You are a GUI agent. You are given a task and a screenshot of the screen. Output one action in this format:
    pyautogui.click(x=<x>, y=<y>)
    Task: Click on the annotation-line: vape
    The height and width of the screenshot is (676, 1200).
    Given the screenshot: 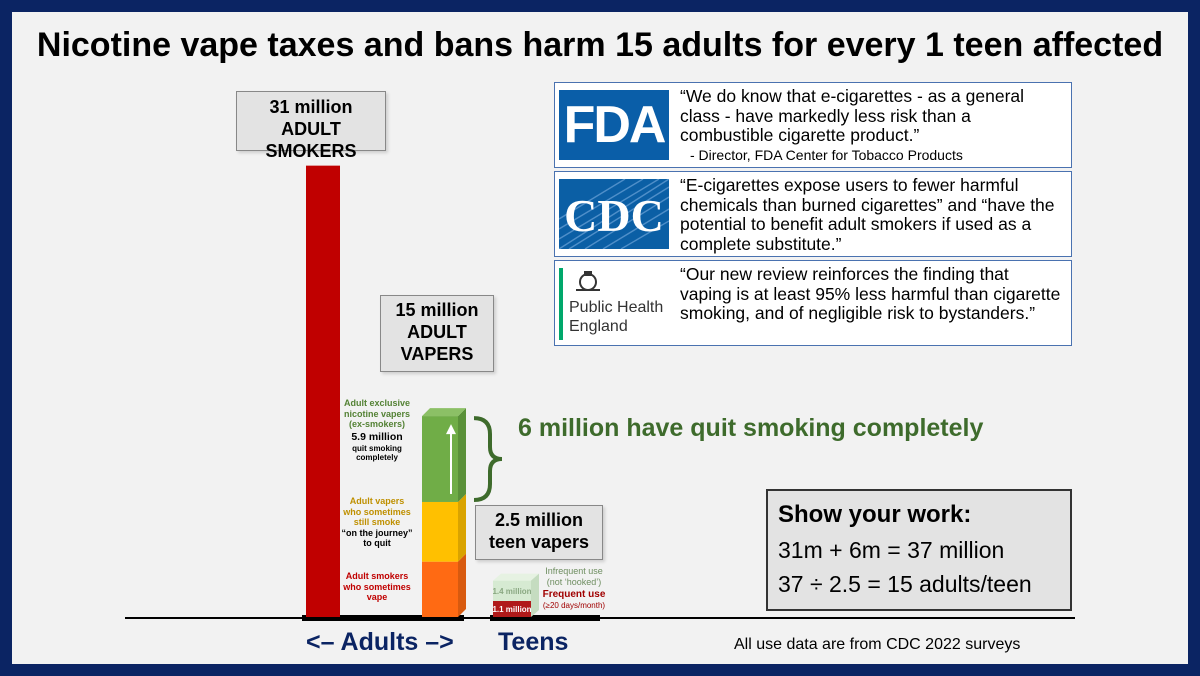 What is the action you would take?
    pyautogui.click(x=377, y=597)
    